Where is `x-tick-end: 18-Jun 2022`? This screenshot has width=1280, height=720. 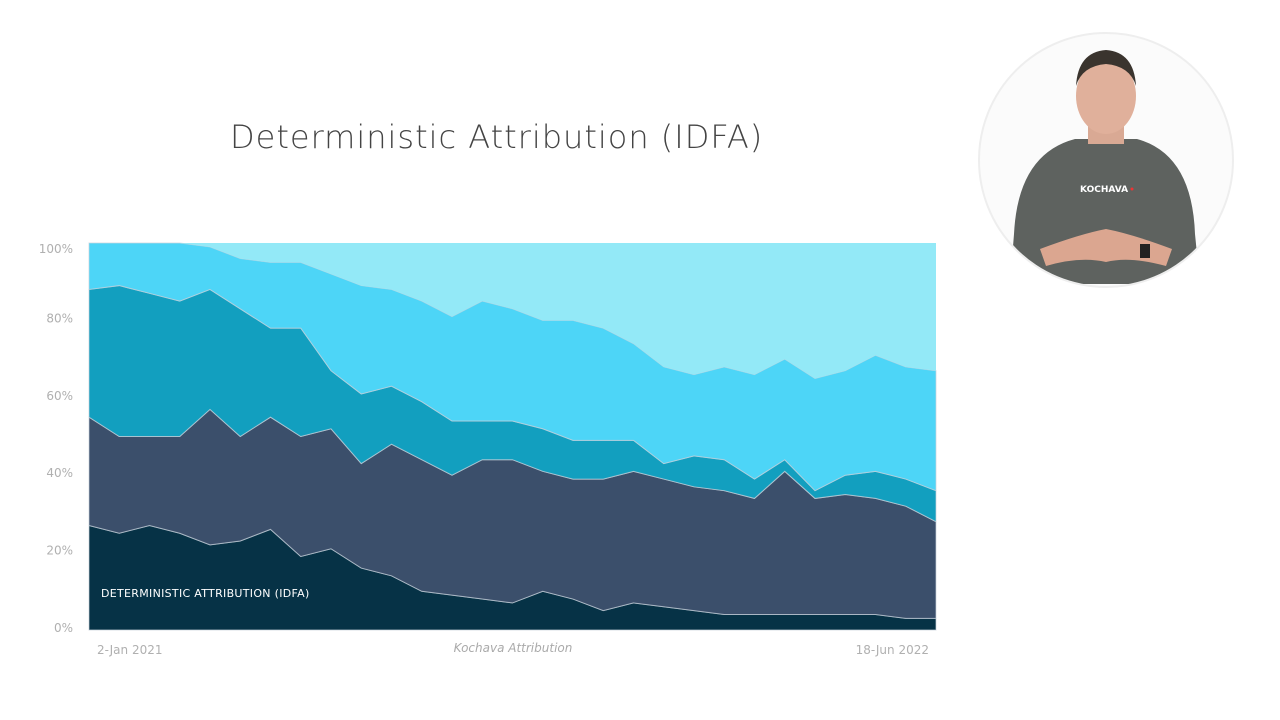
x-tick-end: 18-Jun 2022 is located at coordinates (892, 650).